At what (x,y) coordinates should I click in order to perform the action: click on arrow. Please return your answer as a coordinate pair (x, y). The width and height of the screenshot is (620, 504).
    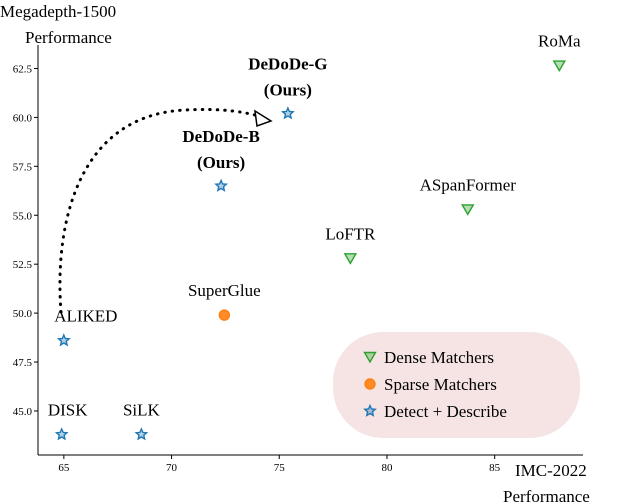
    Looking at the image, I should click on (161, 211).